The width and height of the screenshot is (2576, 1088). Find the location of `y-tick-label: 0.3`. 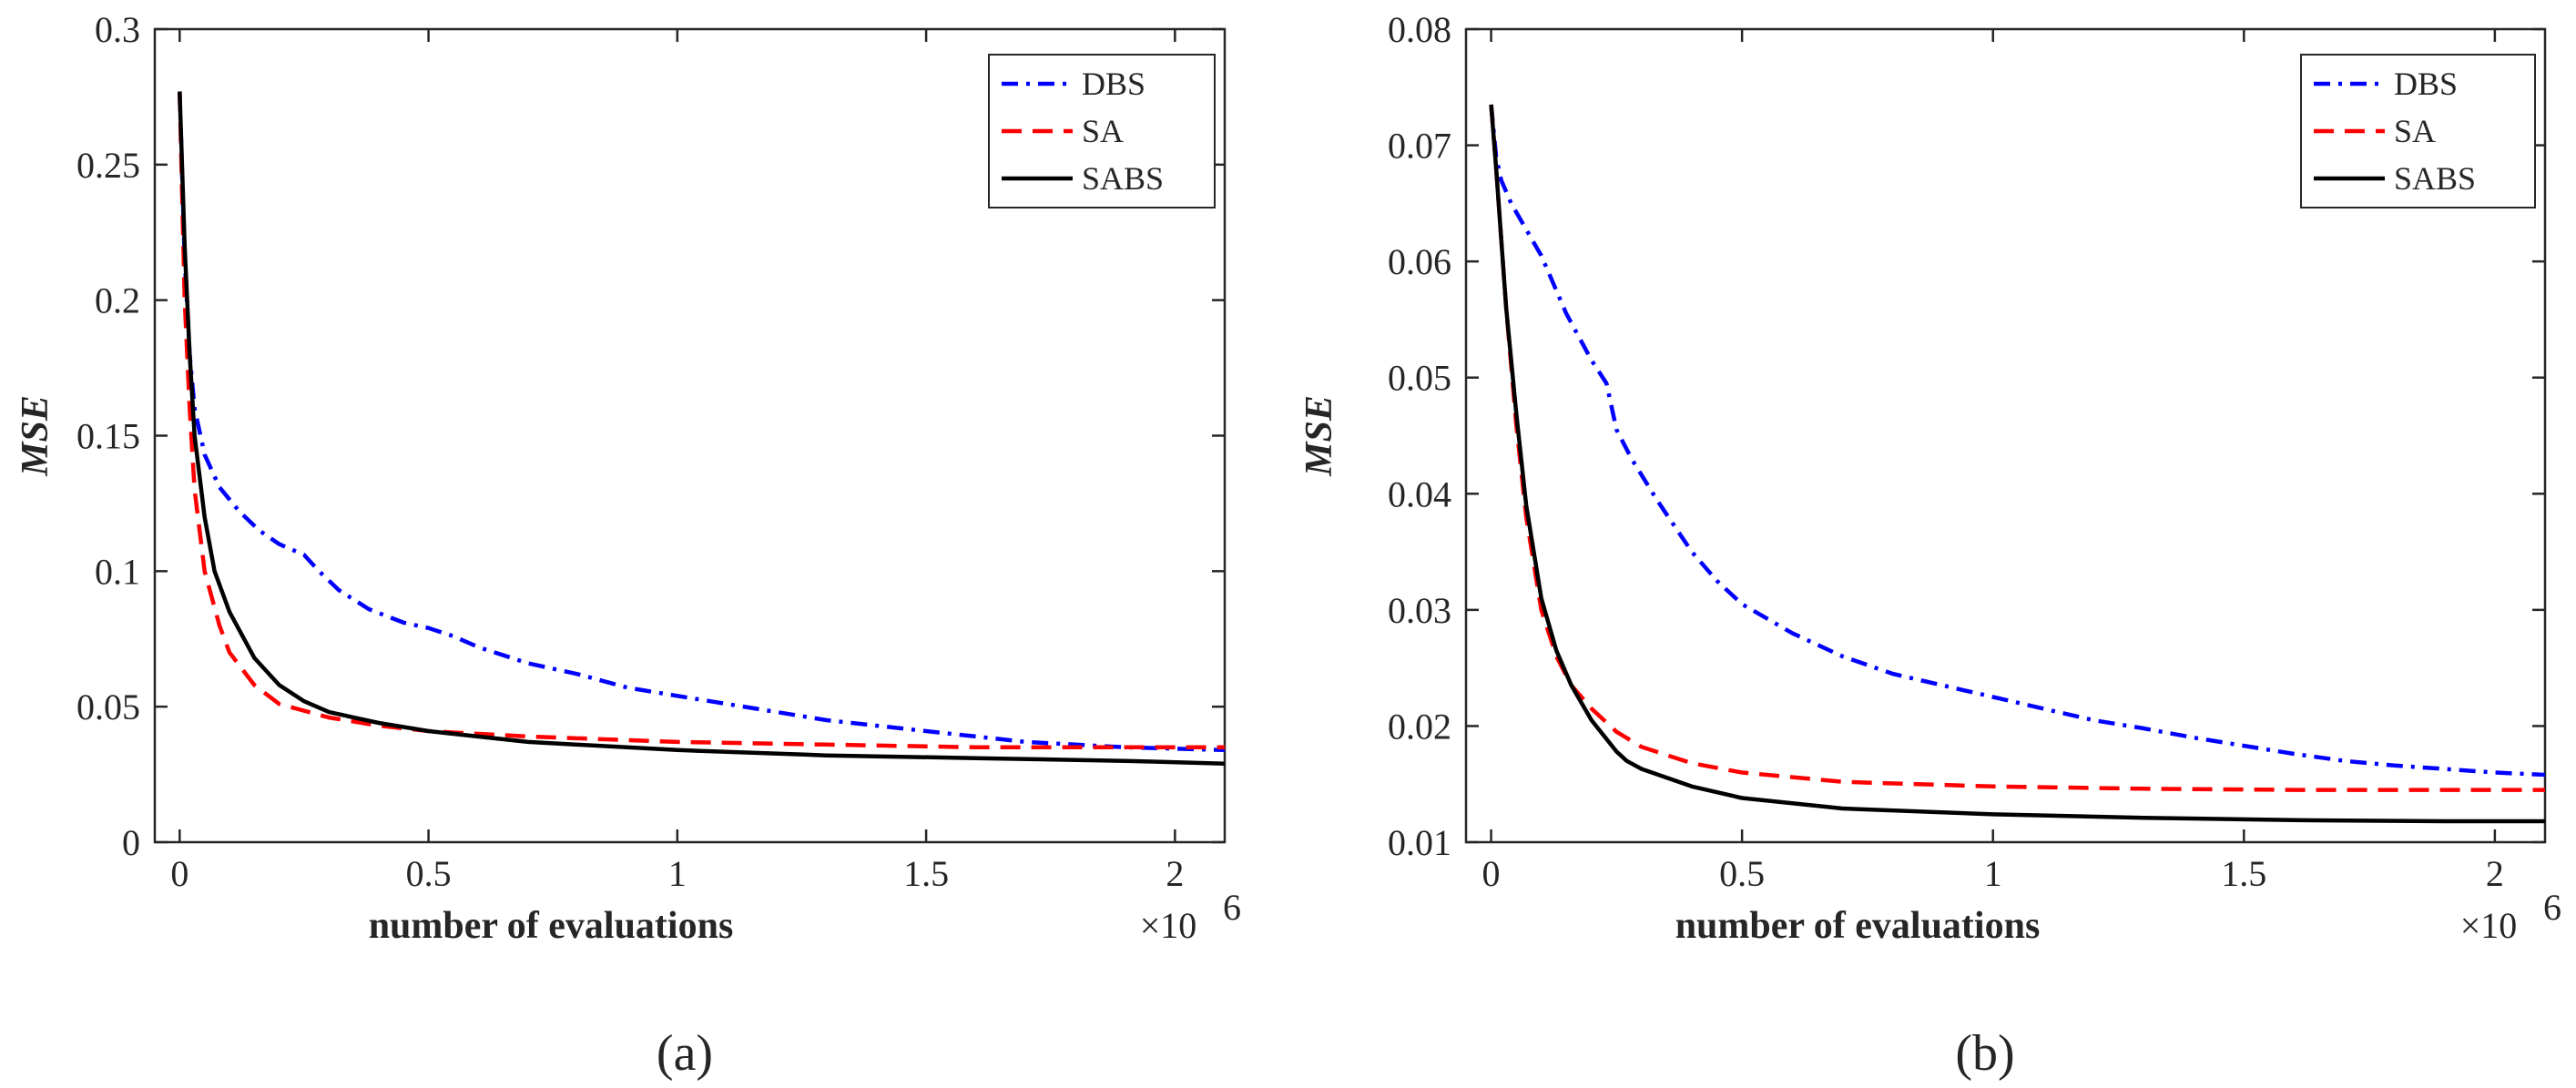

y-tick-label: 0.3 is located at coordinates (117, 30).